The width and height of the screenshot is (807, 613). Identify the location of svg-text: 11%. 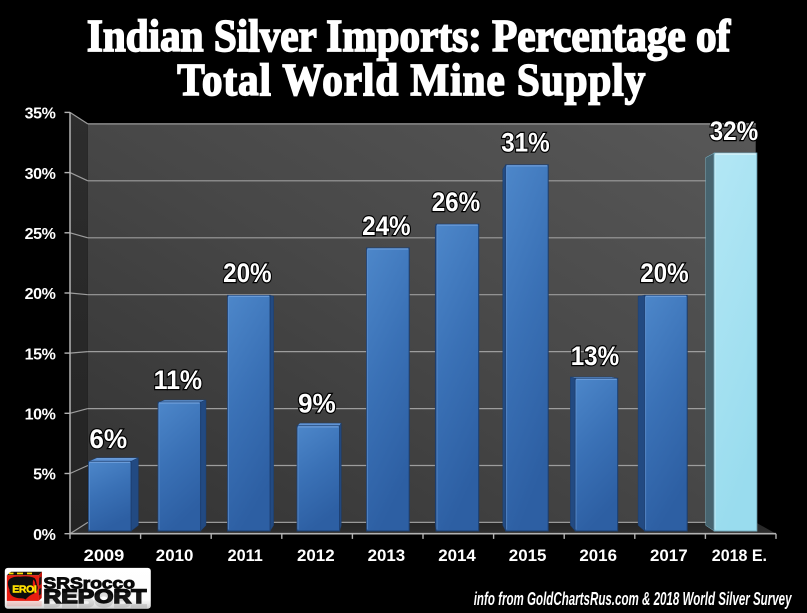
(178, 380).